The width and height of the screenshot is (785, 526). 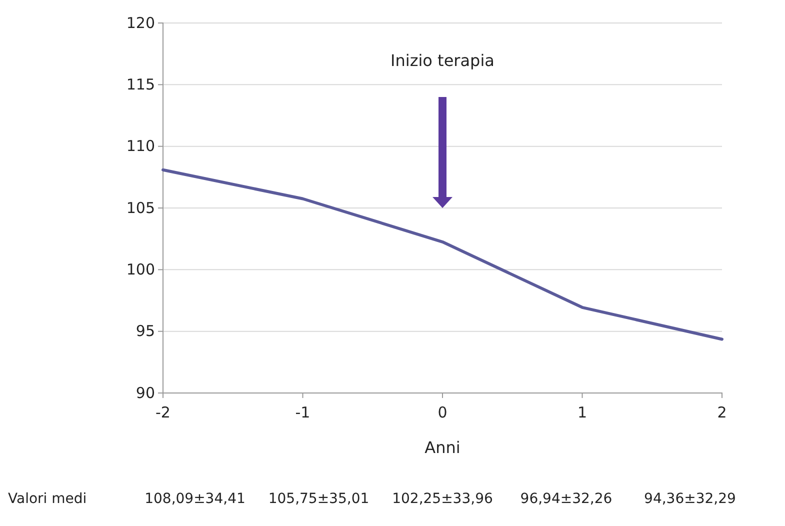 What do you see at coordinates (163, 413) in the screenshot?
I see `x-tick-label: -2` at bounding box center [163, 413].